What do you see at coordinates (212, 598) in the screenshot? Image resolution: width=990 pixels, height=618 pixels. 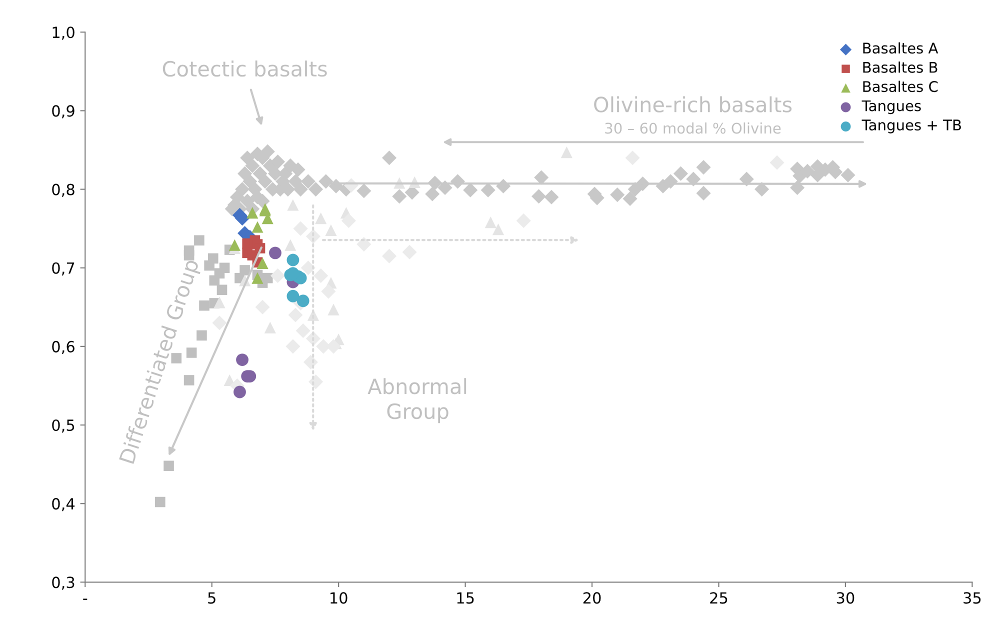 I see `x-tick-label: 5` at bounding box center [212, 598].